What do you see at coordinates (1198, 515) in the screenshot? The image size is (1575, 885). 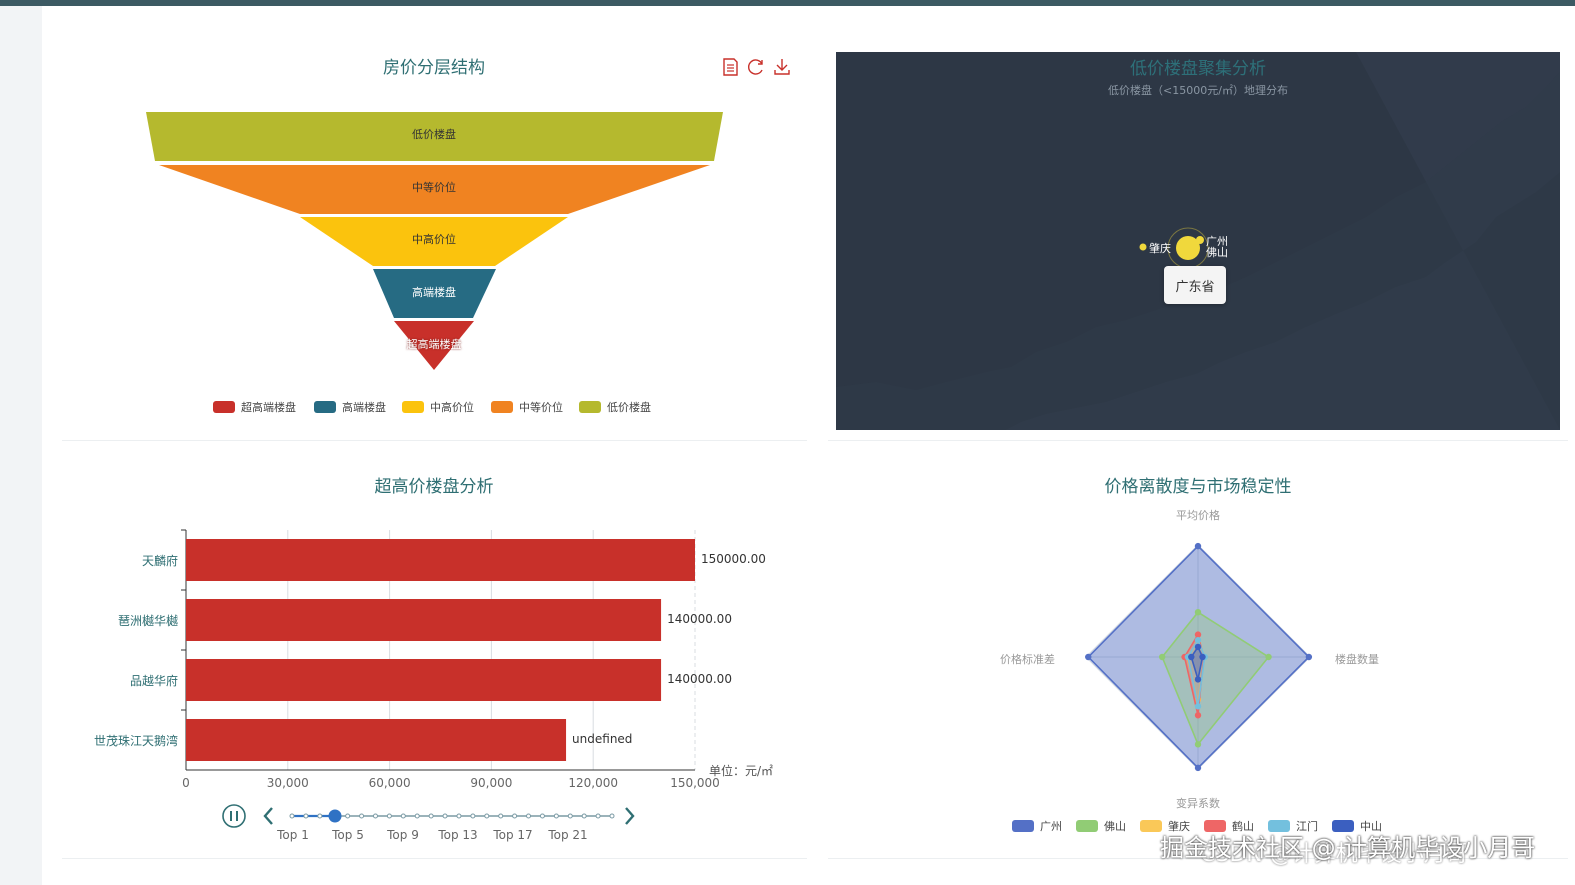 I see `radar-indicator-avg-price: 平均价格` at bounding box center [1198, 515].